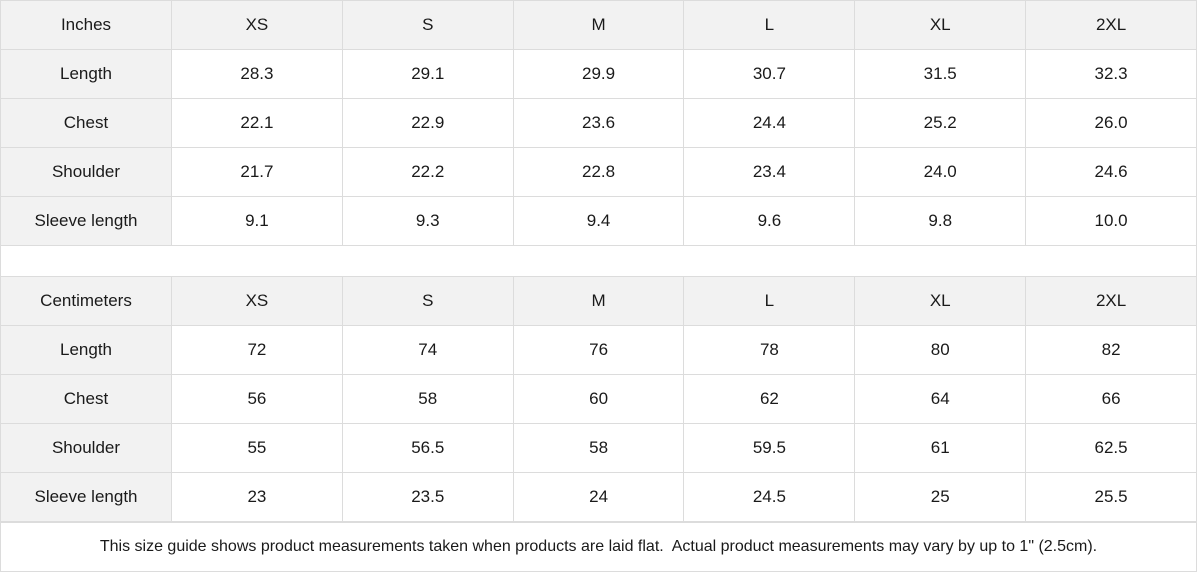 The image size is (1197, 580). What do you see at coordinates (769, 350) in the screenshot?
I see `measurement-value: 78` at bounding box center [769, 350].